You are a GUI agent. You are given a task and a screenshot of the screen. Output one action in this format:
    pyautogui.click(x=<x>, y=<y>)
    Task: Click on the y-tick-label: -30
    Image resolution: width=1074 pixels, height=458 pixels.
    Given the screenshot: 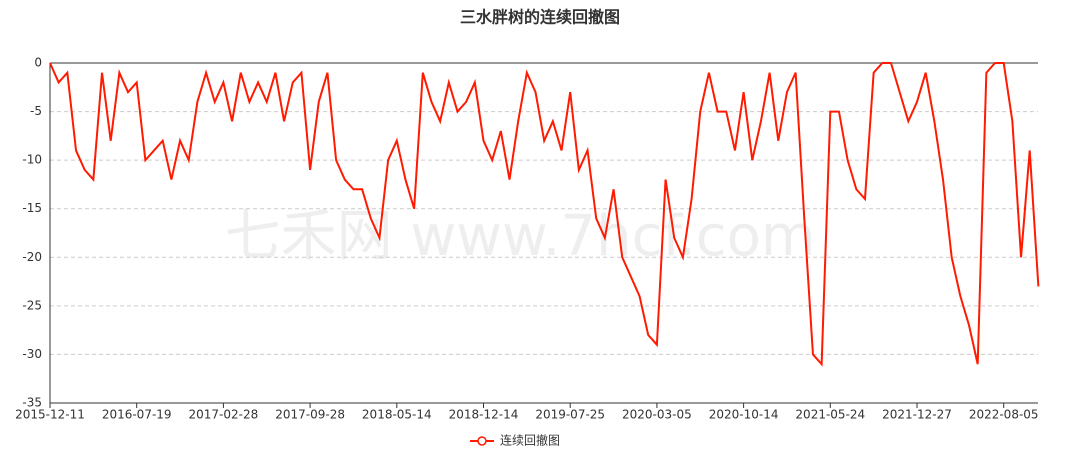 What is the action you would take?
    pyautogui.click(x=32, y=354)
    